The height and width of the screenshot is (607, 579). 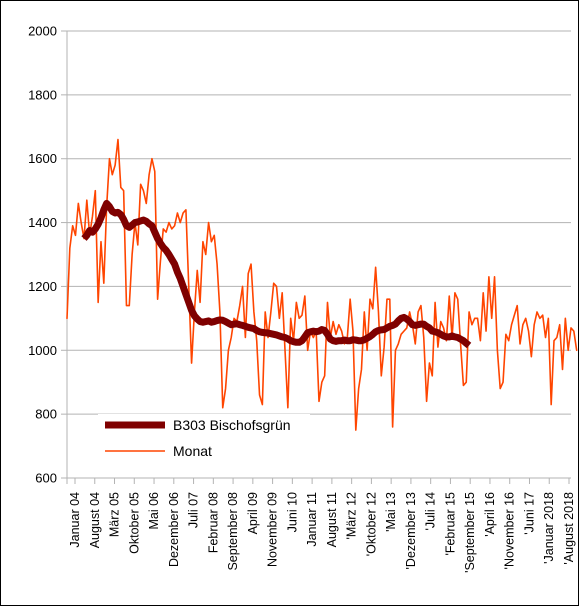 I want to click on legend: B303 Bischofsgrün Monat, so click(x=204, y=438).